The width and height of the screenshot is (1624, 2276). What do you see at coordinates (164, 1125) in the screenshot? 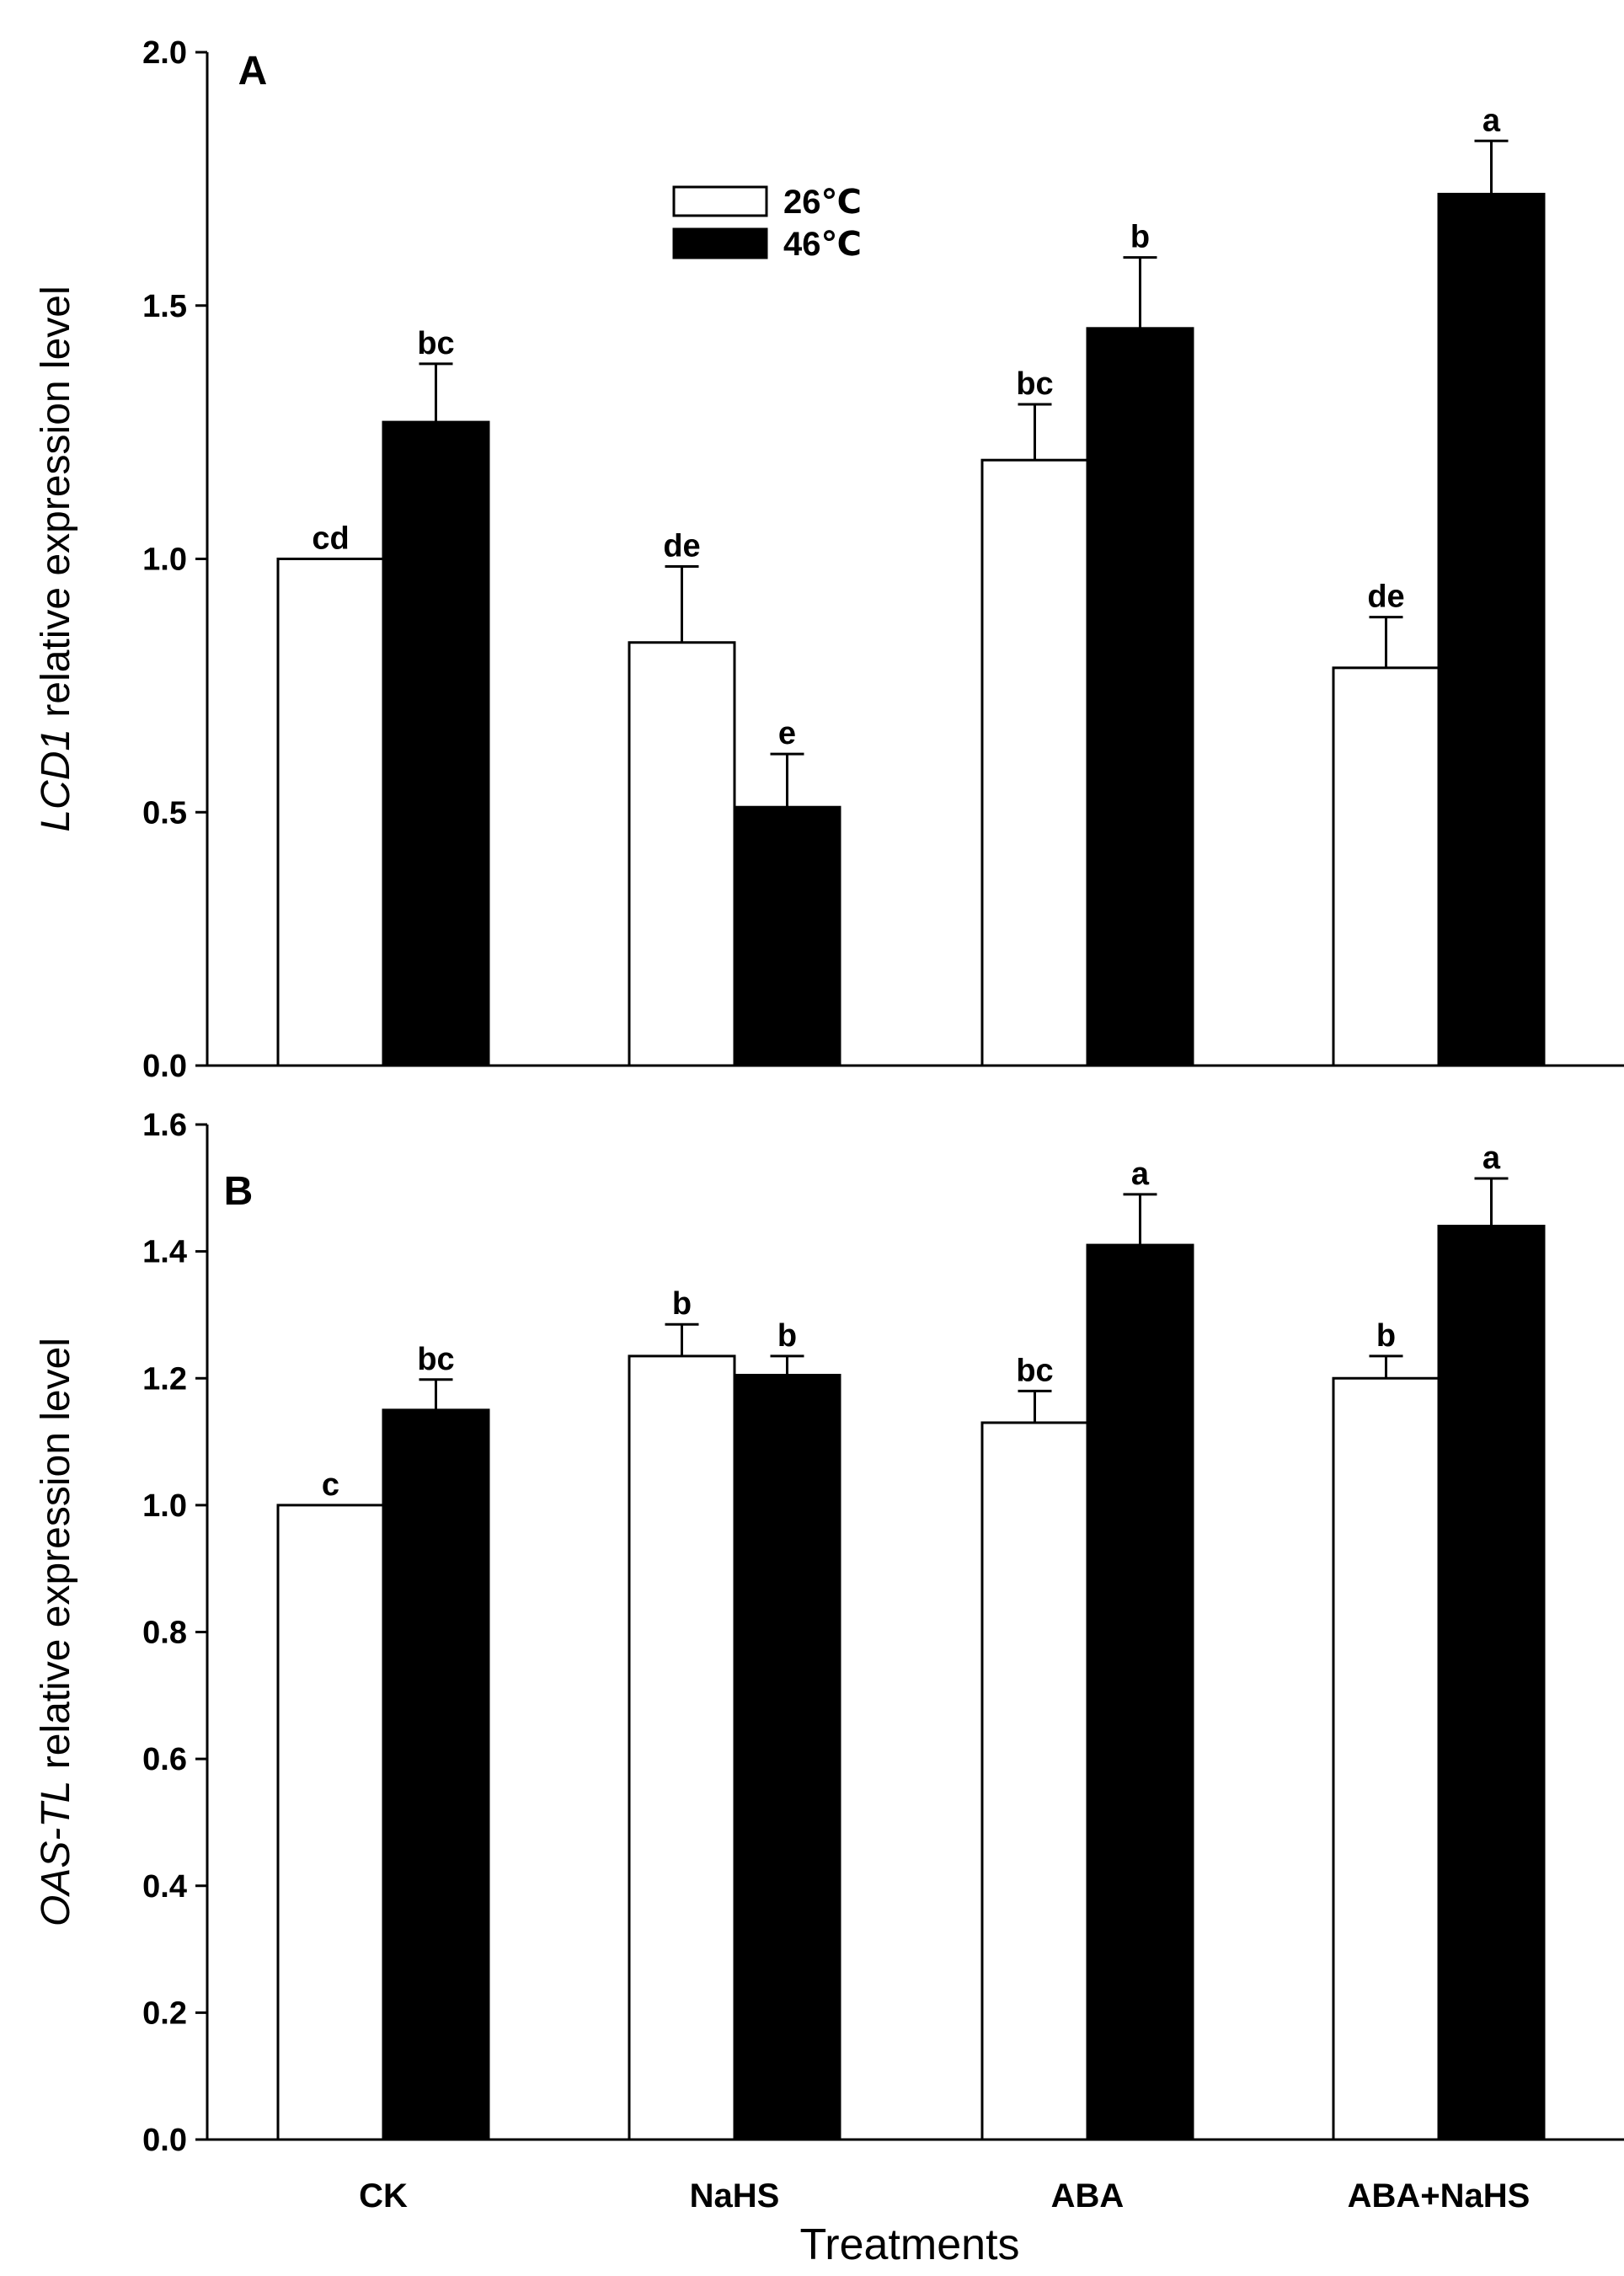
I see `y-tick-label: 1.6` at bounding box center [164, 1125].